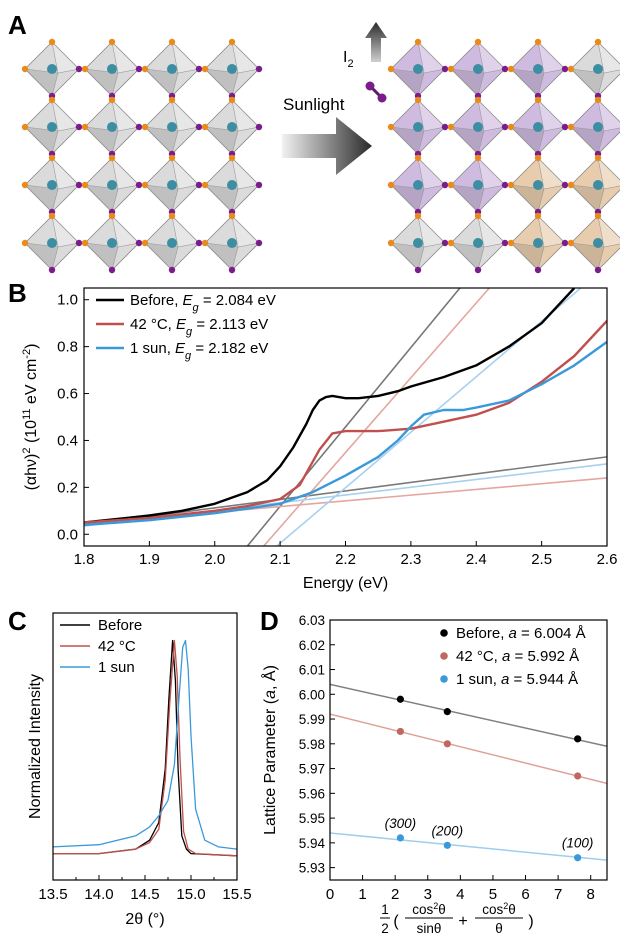  I want to click on formula-paren: ), so click(530, 921).